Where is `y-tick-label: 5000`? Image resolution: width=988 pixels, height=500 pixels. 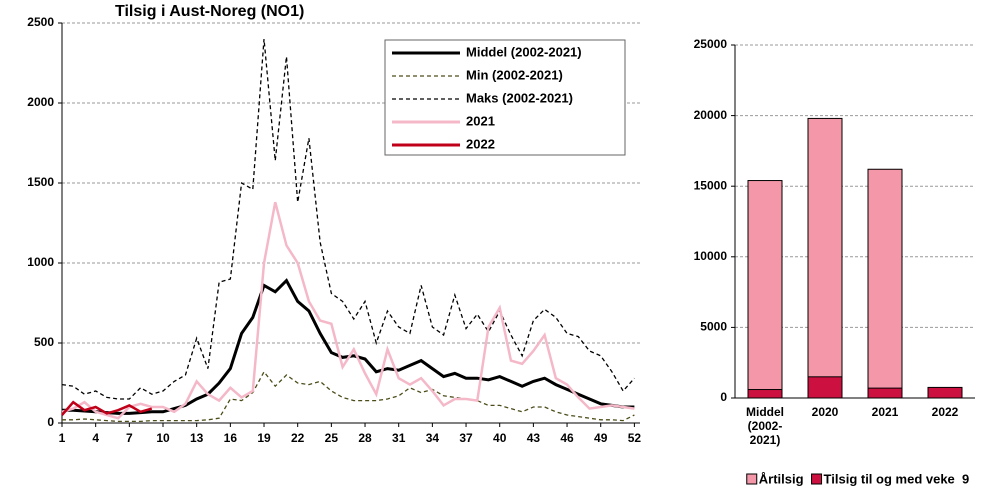 y-tick-label: 5000 is located at coordinates (713, 327).